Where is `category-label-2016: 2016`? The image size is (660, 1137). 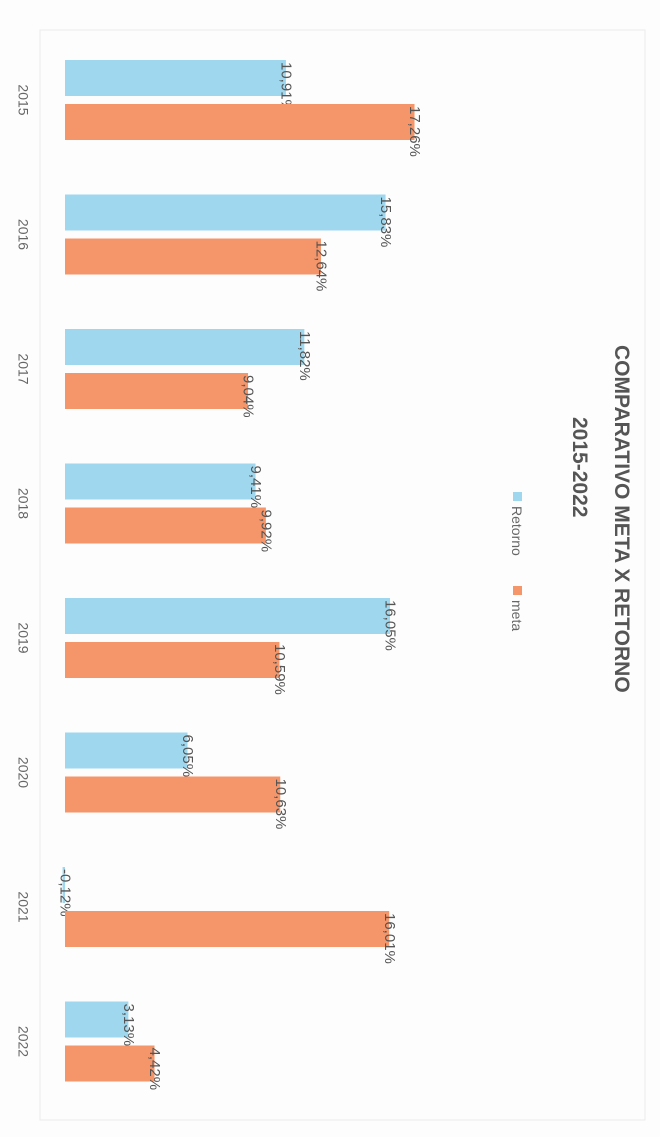 category-label-2016: 2016 is located at coordinates (23, 234).